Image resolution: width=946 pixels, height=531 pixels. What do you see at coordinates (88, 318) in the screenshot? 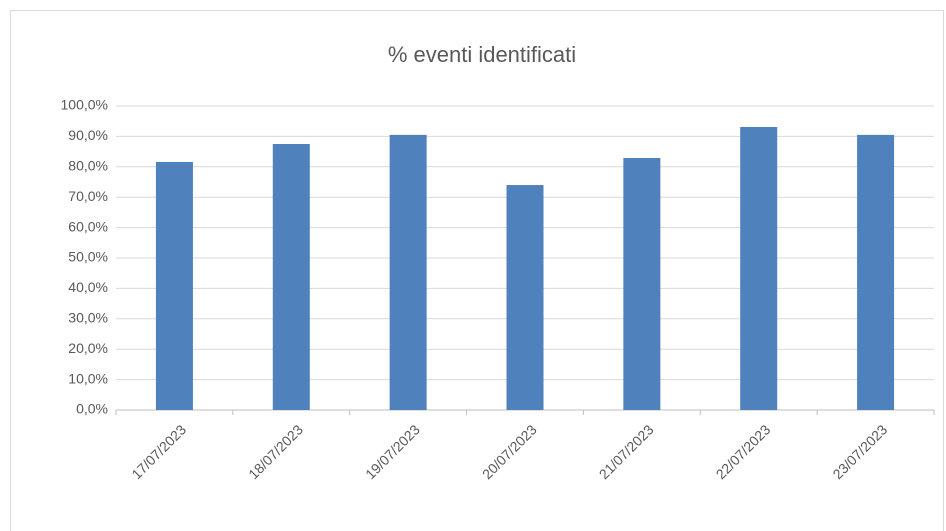
I see `y-tick-label: 30,0%` at bounding box center [88, 318].